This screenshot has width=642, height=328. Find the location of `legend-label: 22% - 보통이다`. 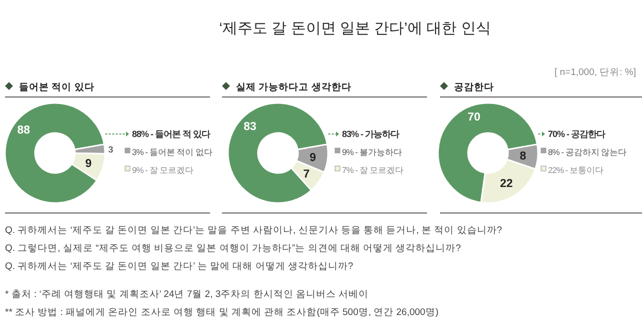

legend-label: 22% - 보통이다 is located at coordinates (576, 170).